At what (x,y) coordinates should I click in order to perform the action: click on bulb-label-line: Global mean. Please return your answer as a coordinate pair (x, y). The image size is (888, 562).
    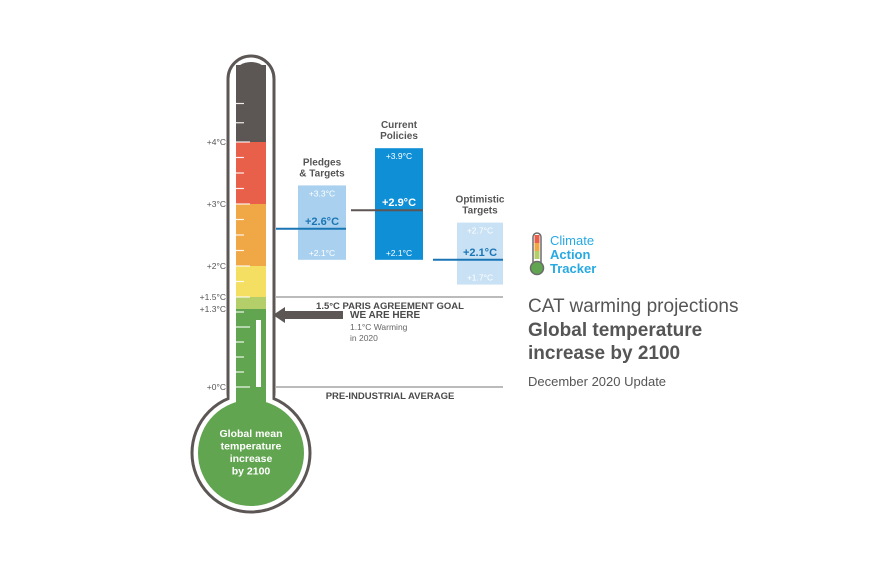
    Looking at the image, I should click on (250, 434).